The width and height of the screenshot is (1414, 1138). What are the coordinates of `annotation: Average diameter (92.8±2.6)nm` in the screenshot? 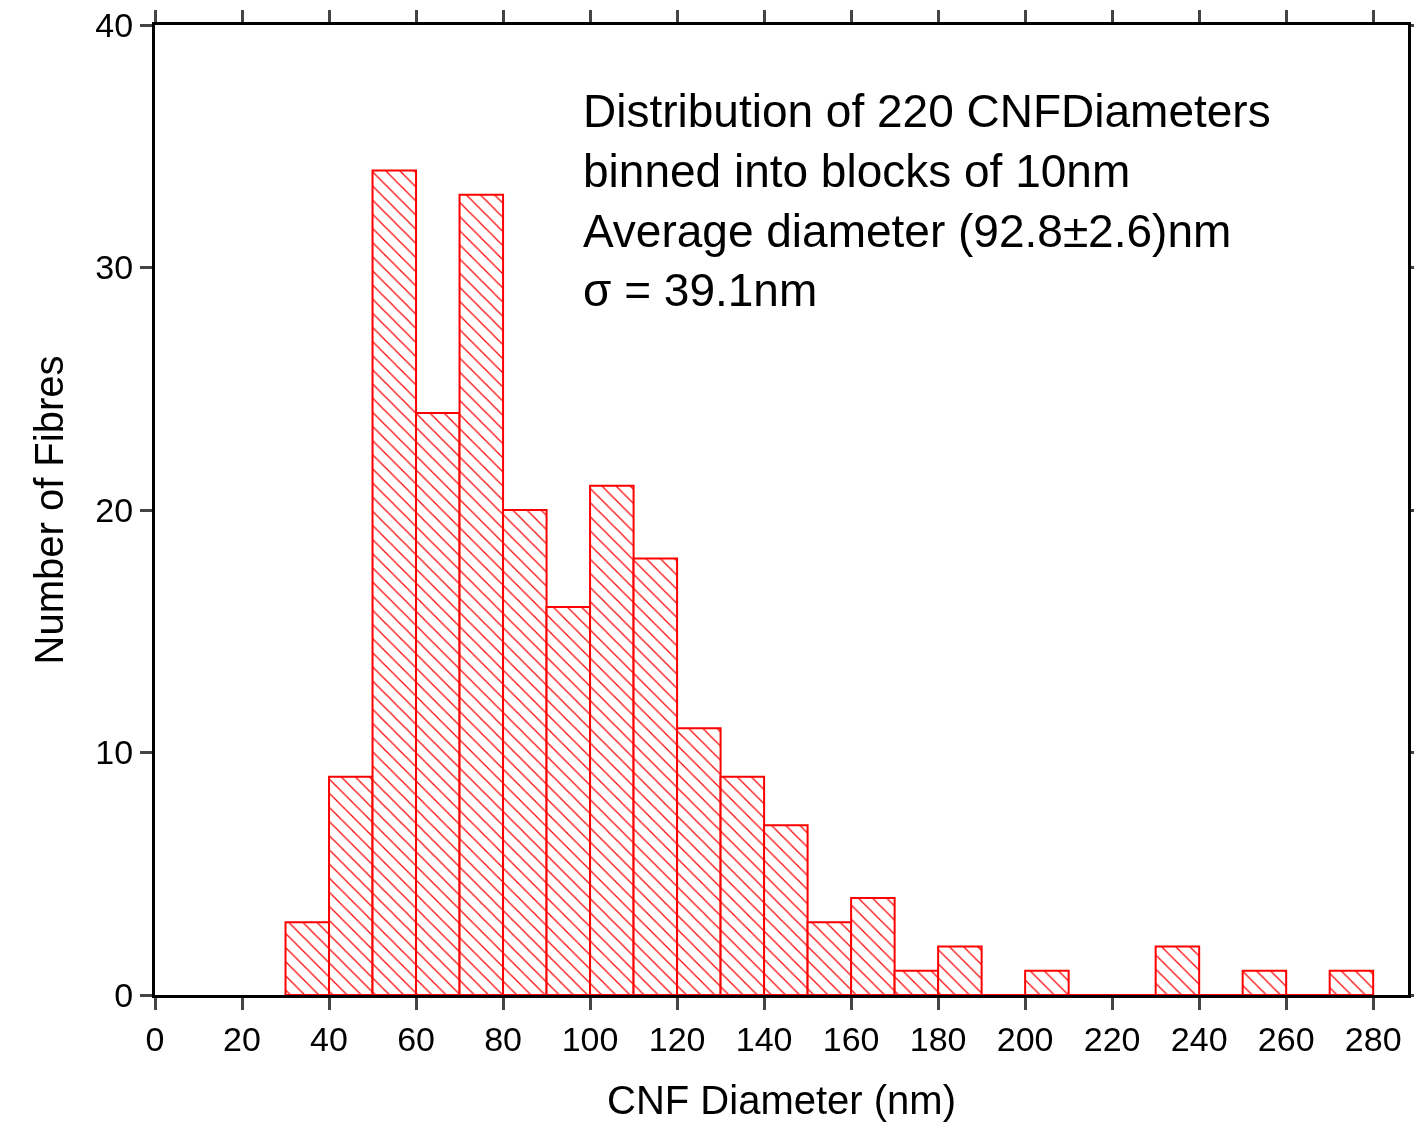 It's located at (907, 230).